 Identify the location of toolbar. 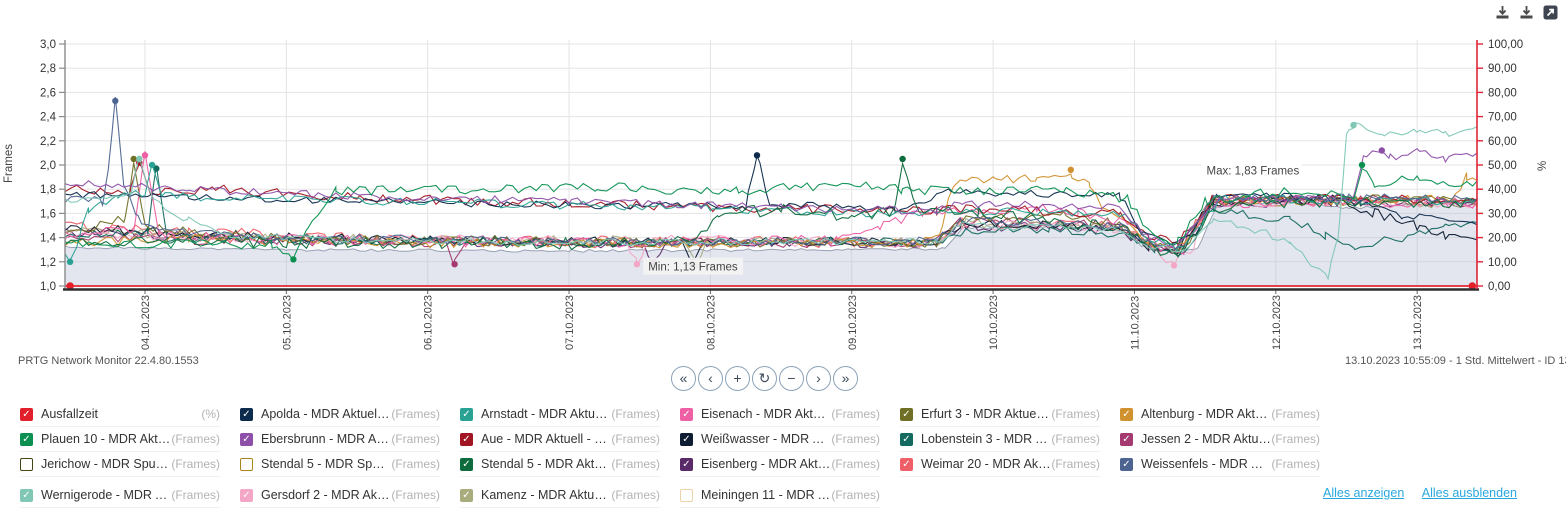
(1526, 12).